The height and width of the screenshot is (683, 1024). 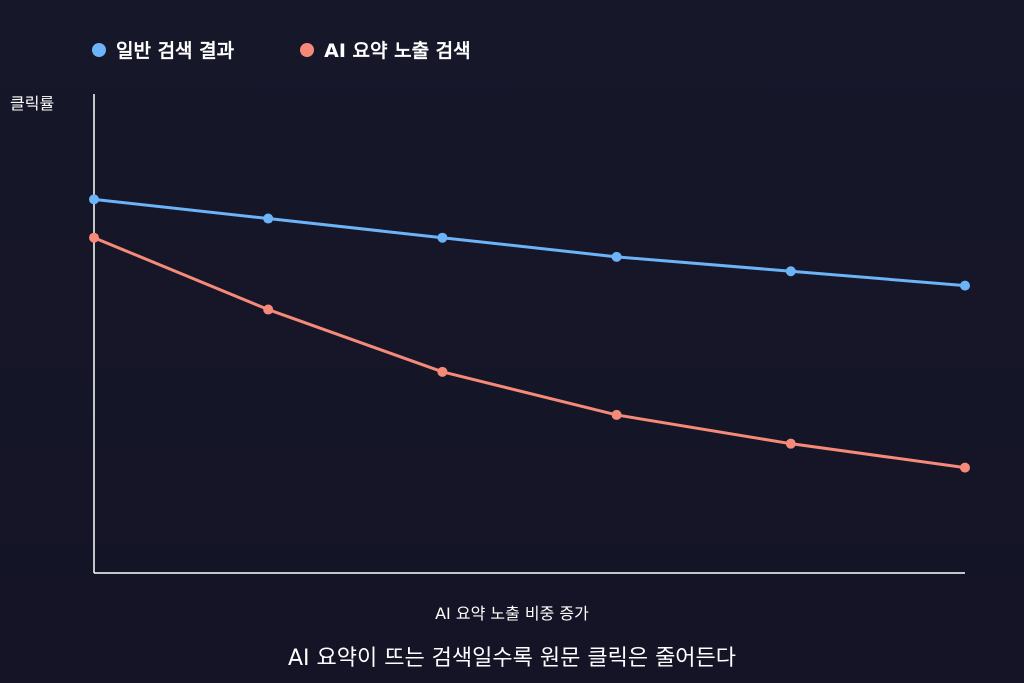 What do you see at coordinates (175, 51) in the screenshot?
I see `legend-label-general: 일반 검색 결과` at bounding box center [175, 51].